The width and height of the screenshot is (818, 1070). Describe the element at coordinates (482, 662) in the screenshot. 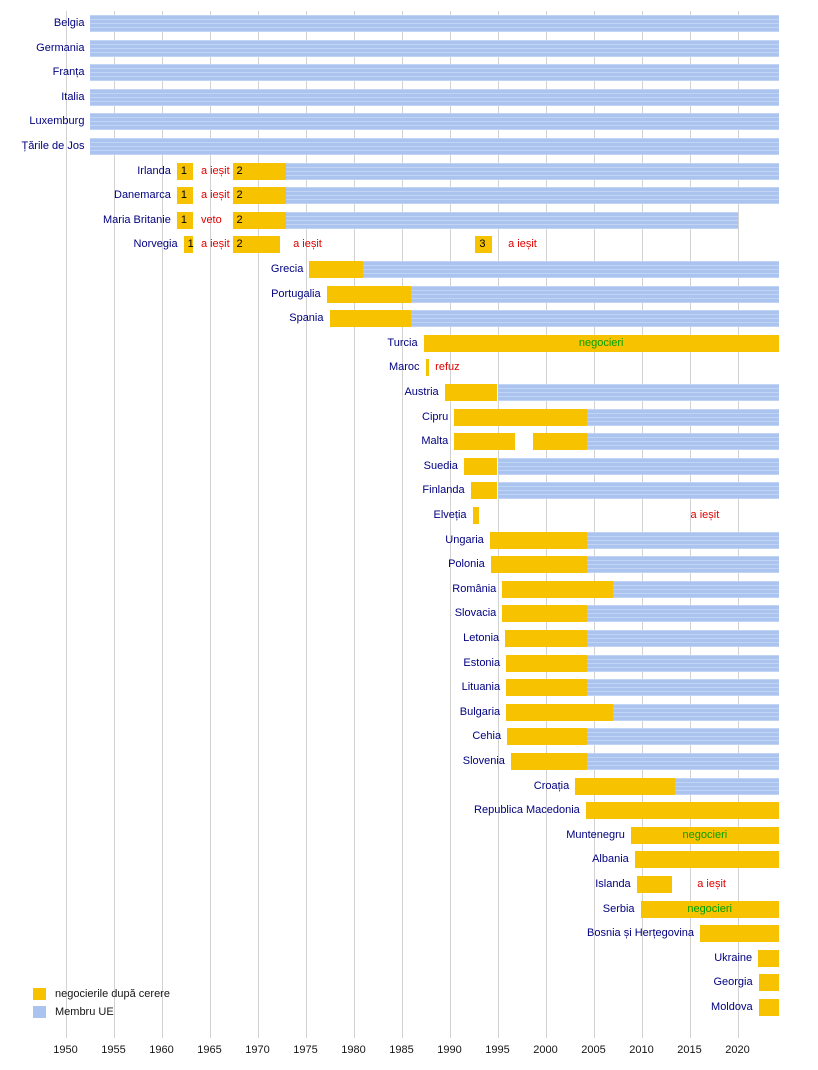

I see `country-label: Estonia` at that location.